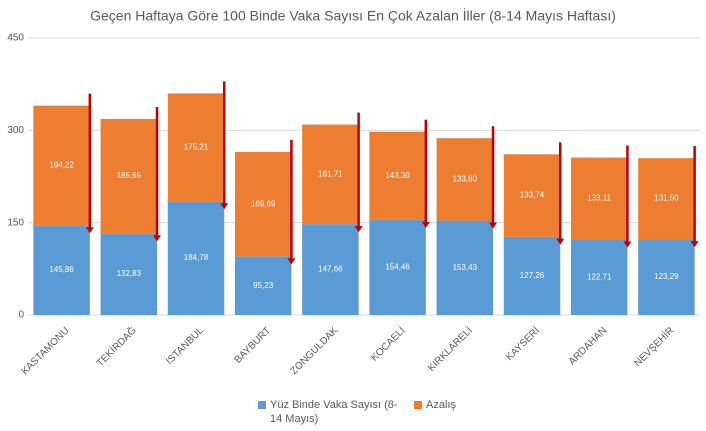  I want to click on value-label: 175,21, so click(196, 146).